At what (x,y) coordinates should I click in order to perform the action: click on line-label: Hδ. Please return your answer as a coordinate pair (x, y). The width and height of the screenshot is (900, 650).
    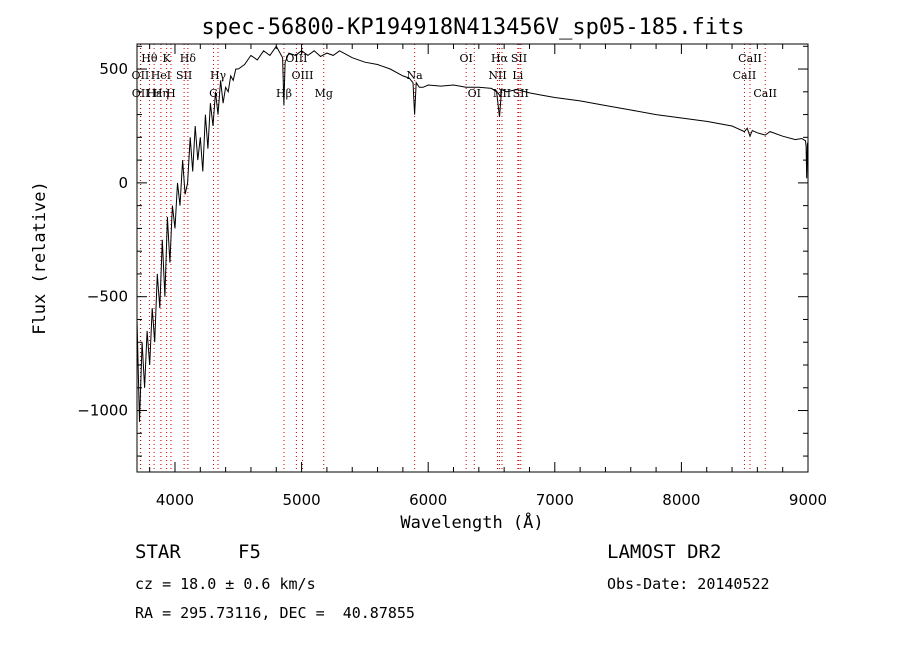
    Looking at the image, I should click on (188, 58).